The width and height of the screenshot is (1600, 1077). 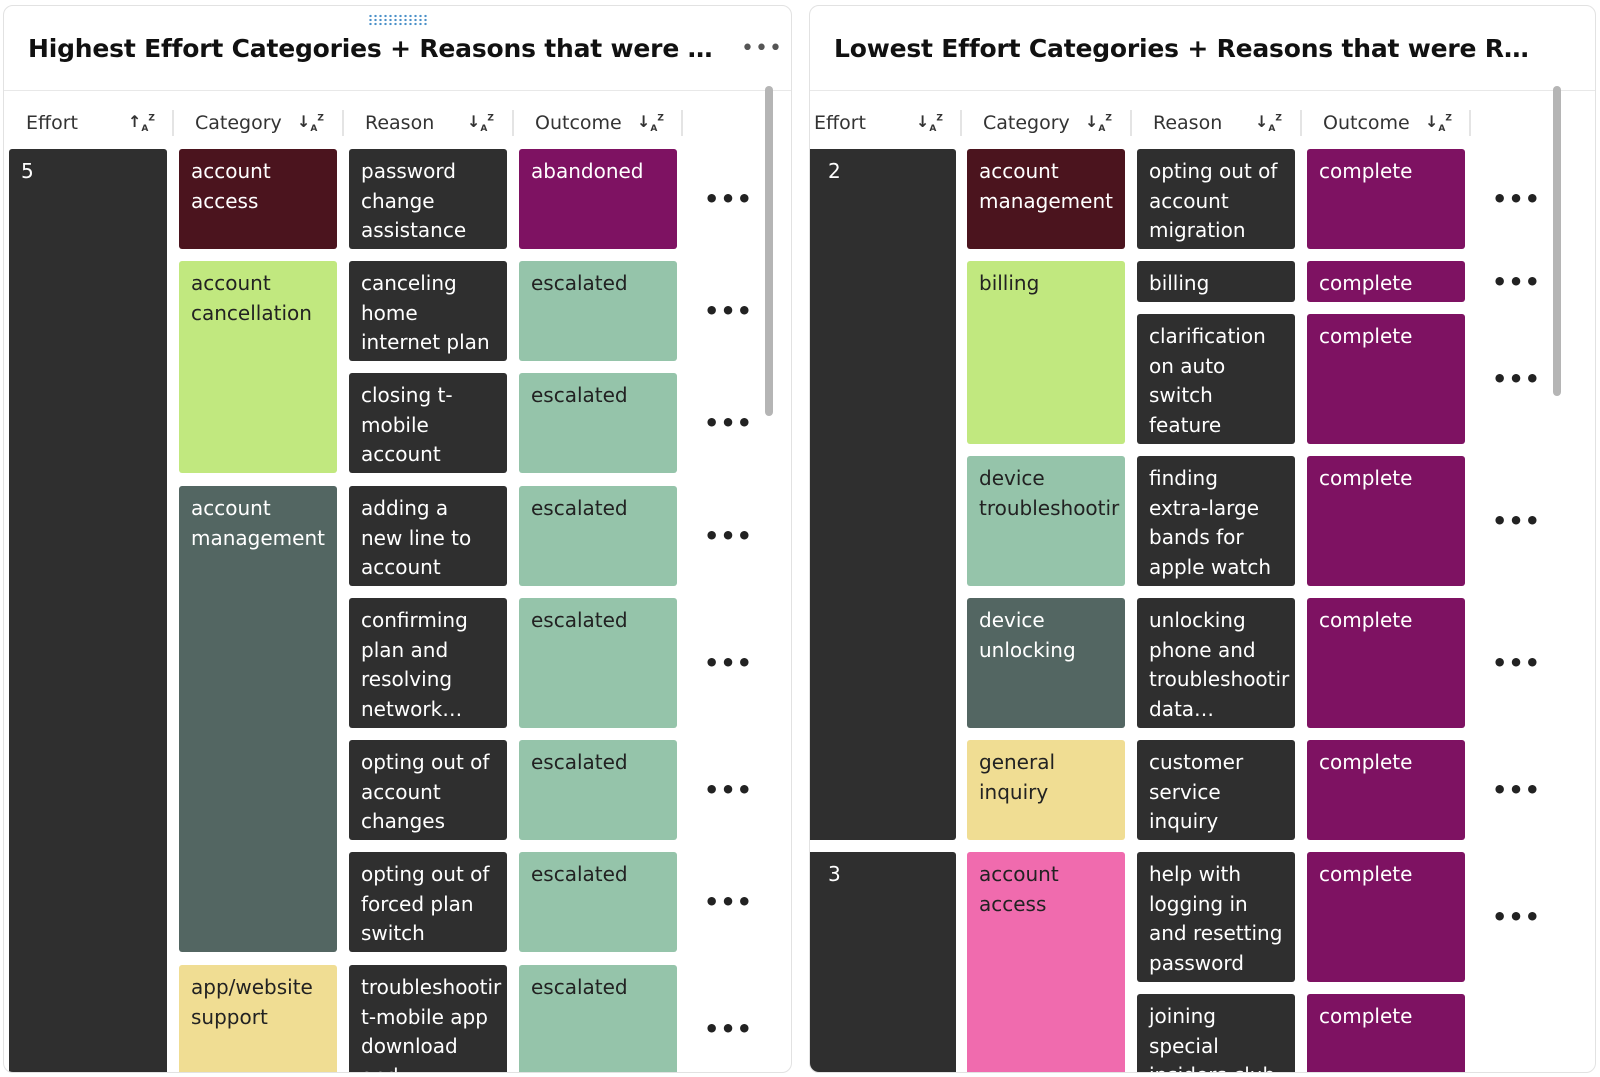 What do you see at coordinates (1216, 199) in the screenshot?
I see `reason-cell: opting out of account migration` at bounding box center [1216, 199].